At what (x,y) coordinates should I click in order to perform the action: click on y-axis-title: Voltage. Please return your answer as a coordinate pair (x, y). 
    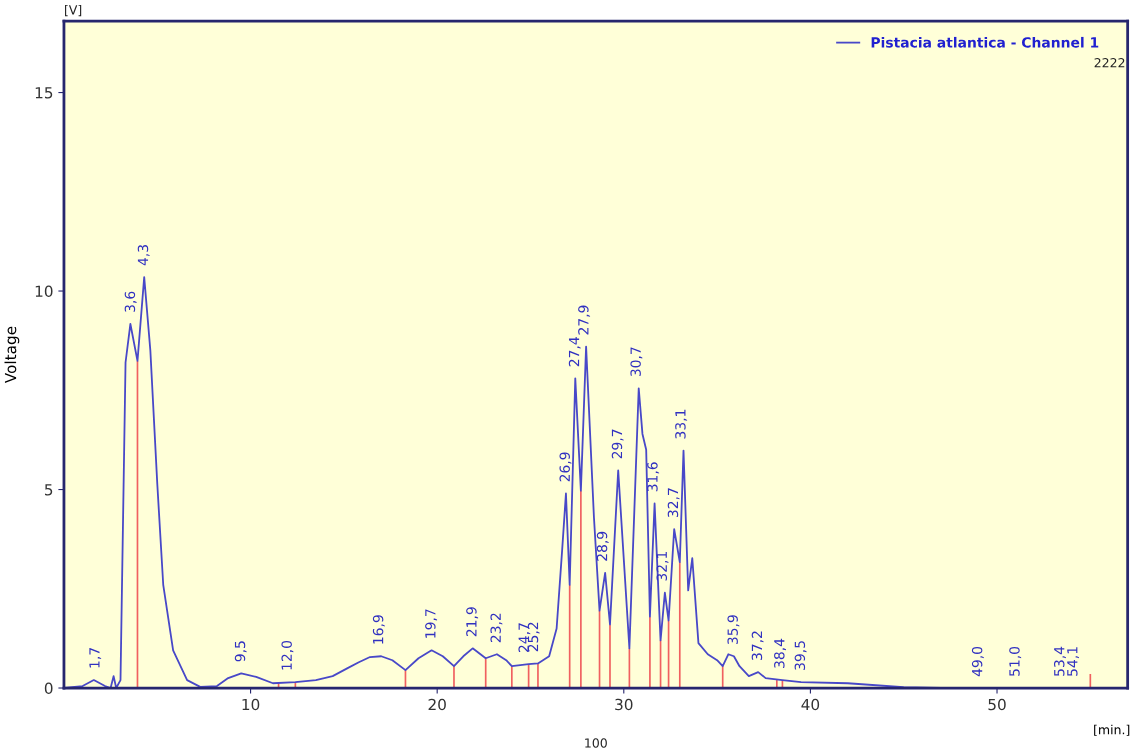
    Looking at the image, I should click on (12, 355).